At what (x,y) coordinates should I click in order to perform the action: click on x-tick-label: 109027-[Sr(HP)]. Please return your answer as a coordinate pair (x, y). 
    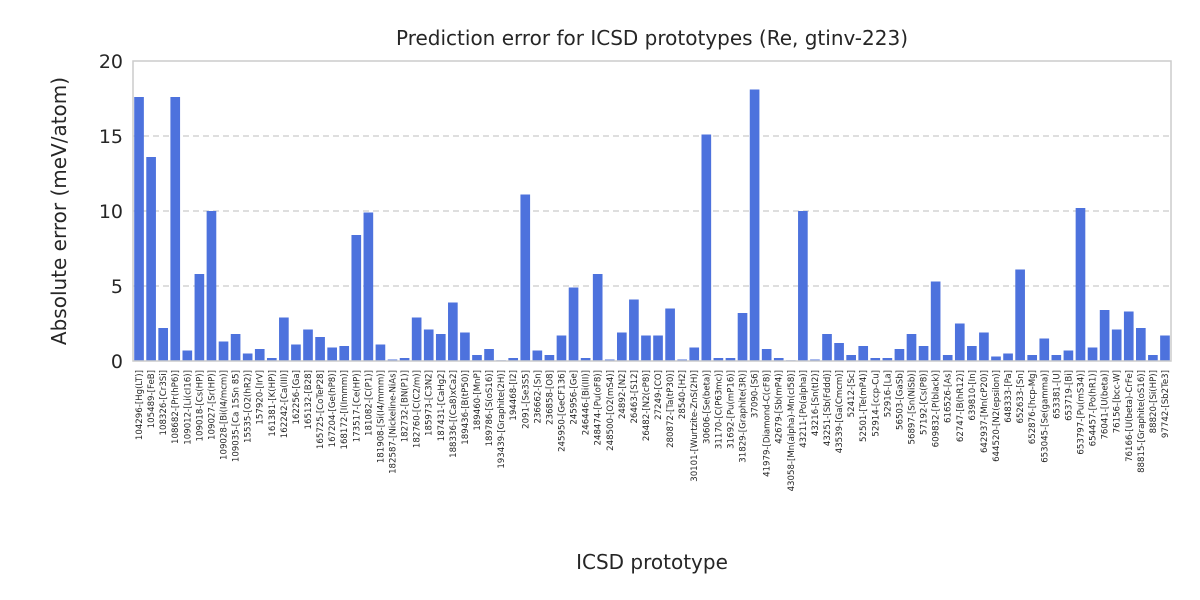
    Looking at the image, I should click on (212, 405).